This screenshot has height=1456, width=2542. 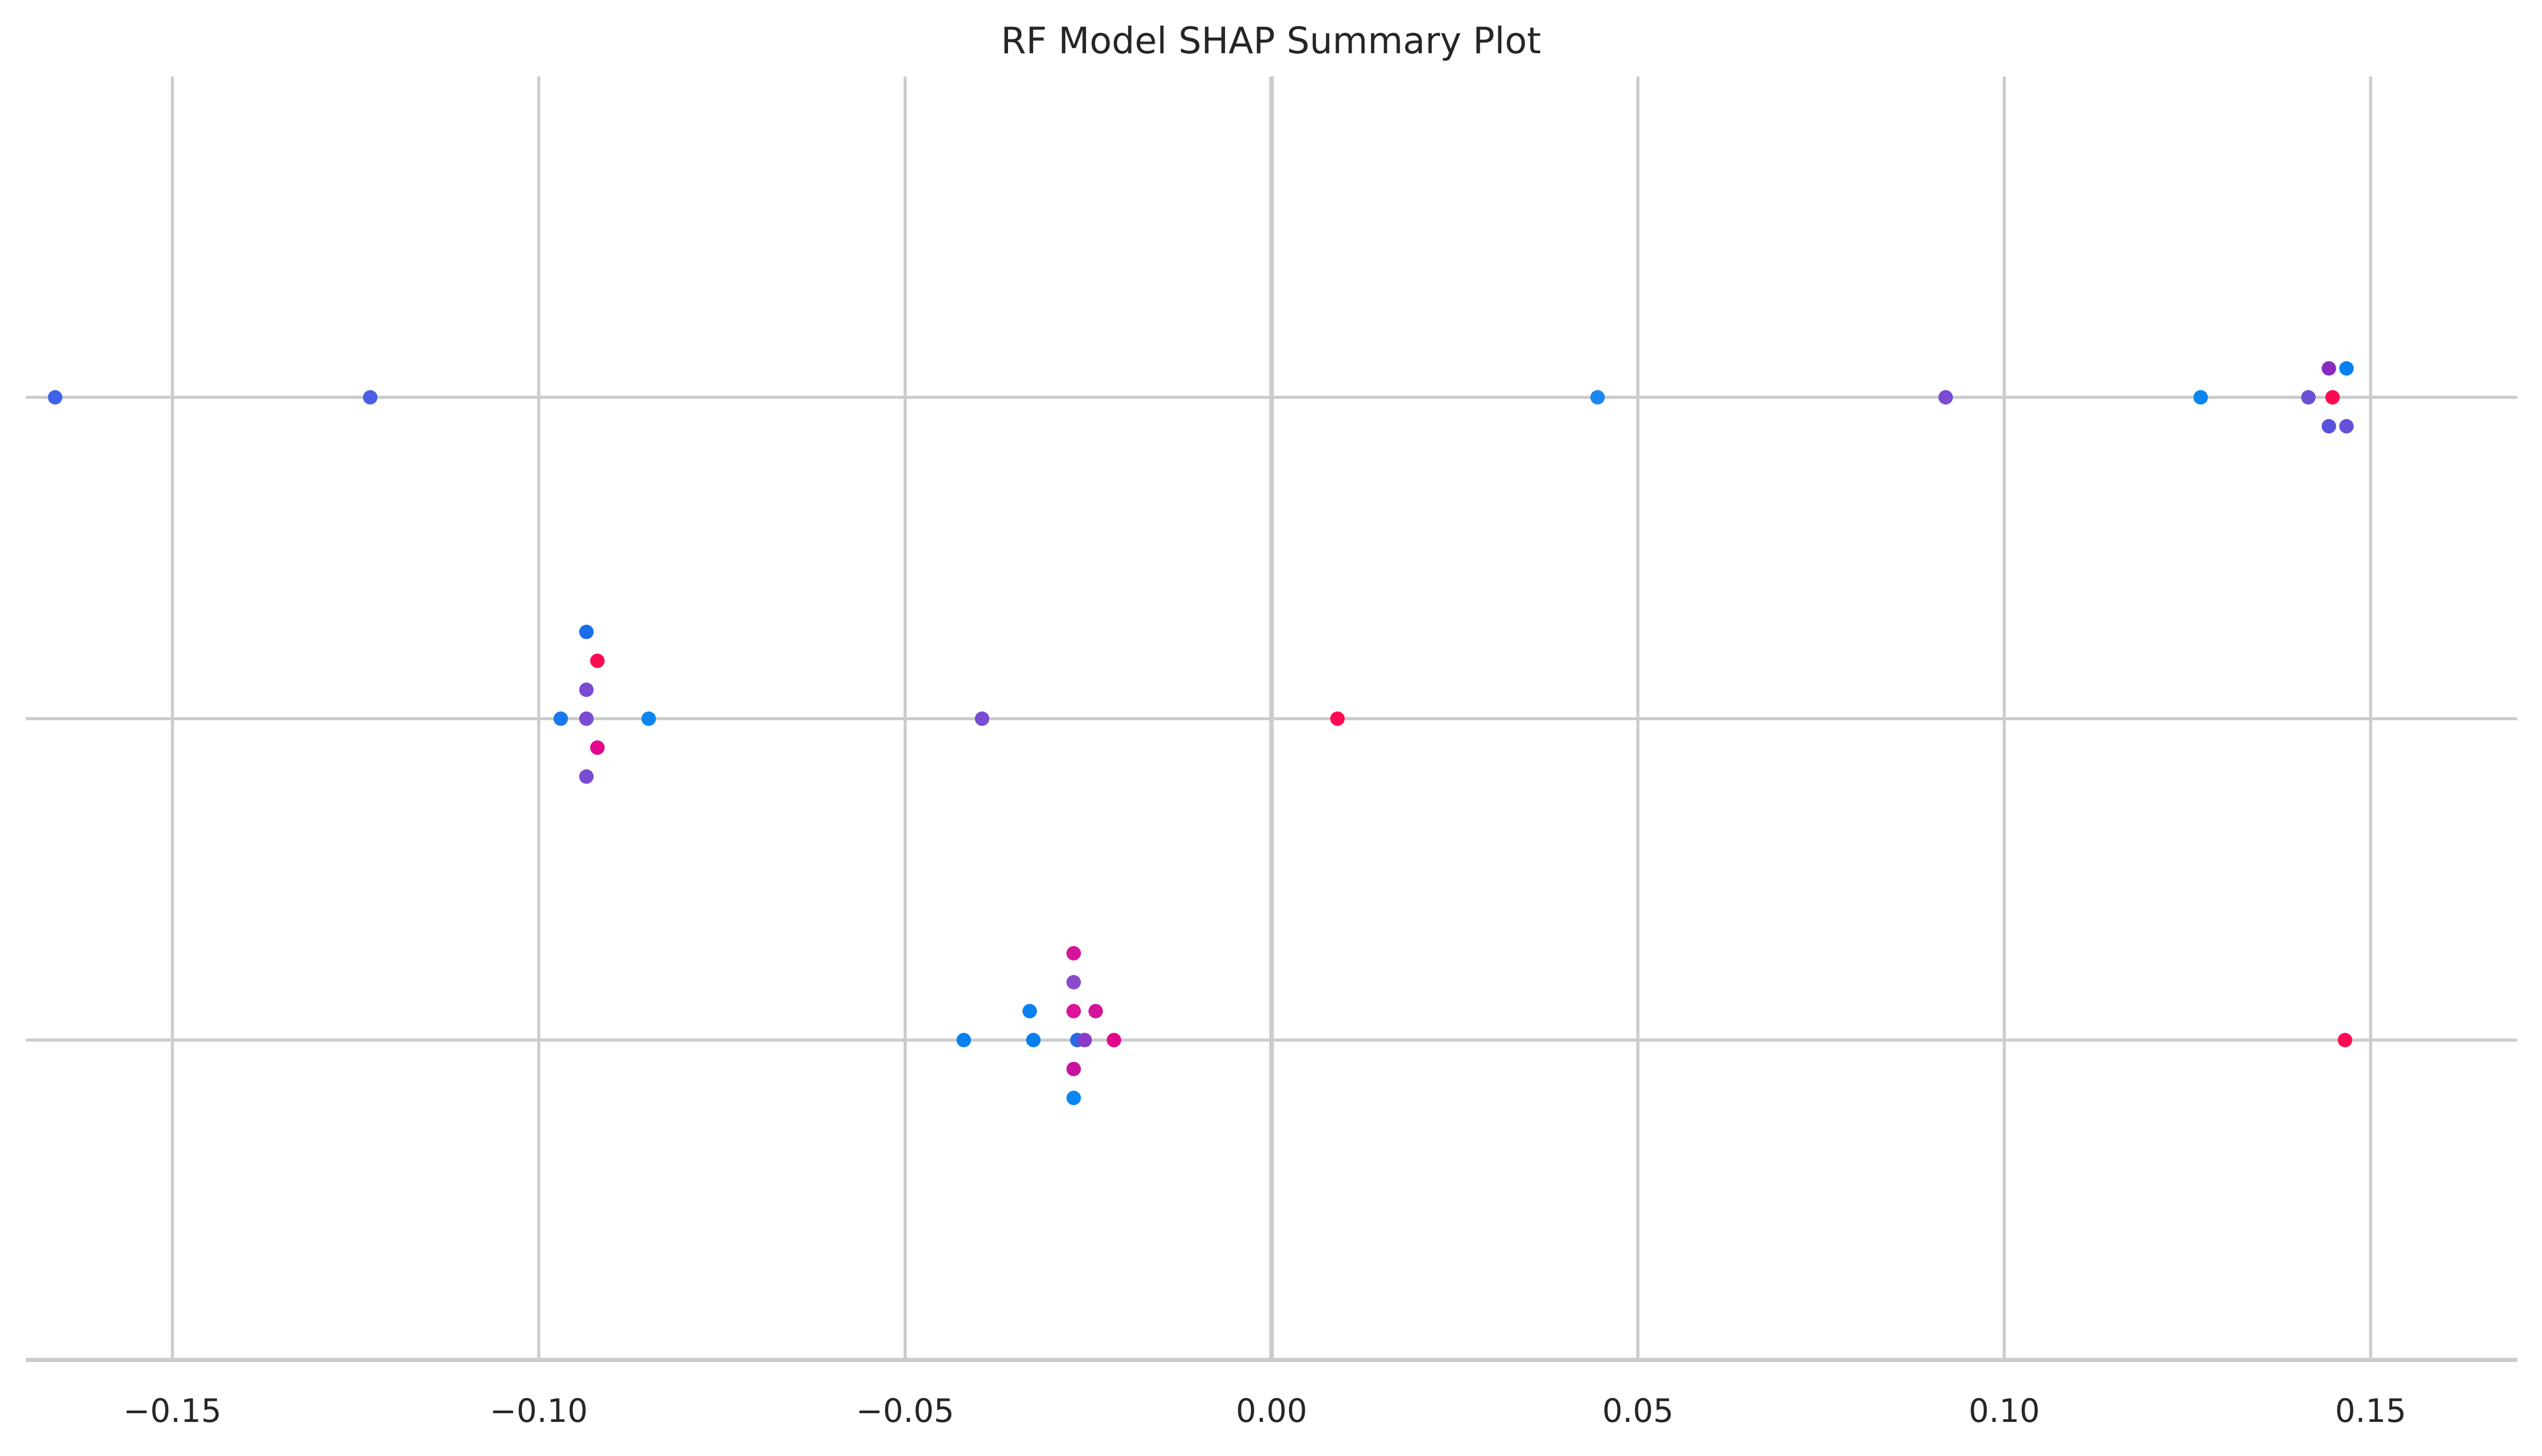 What do you see at coordinates (539, 1411) in the screenshot?
I see `x-tick-label: −0.10` at bounding box center [539, 1411].